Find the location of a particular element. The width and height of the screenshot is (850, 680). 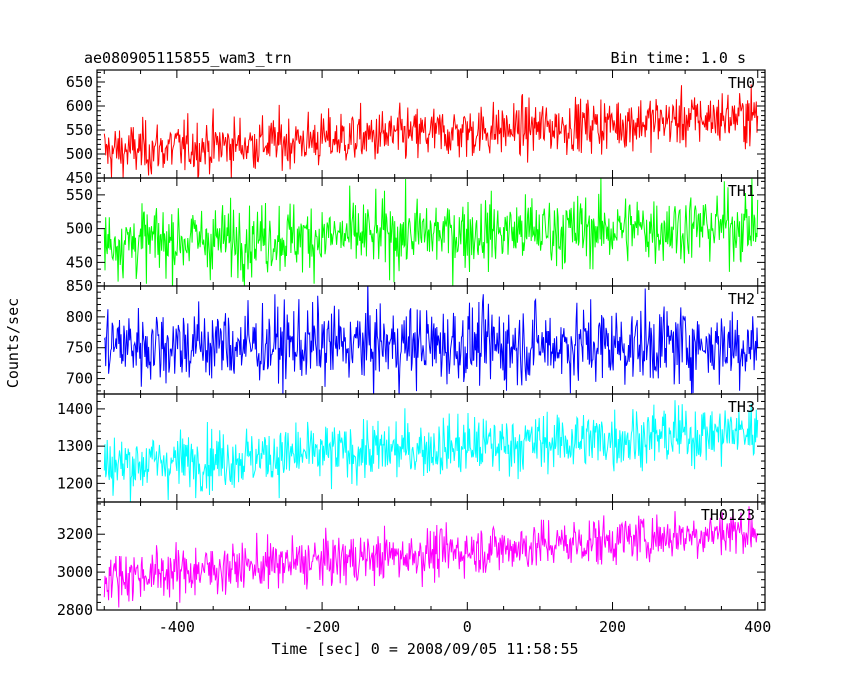

y-tick-label: 700 is located at coordinates (79, 379).